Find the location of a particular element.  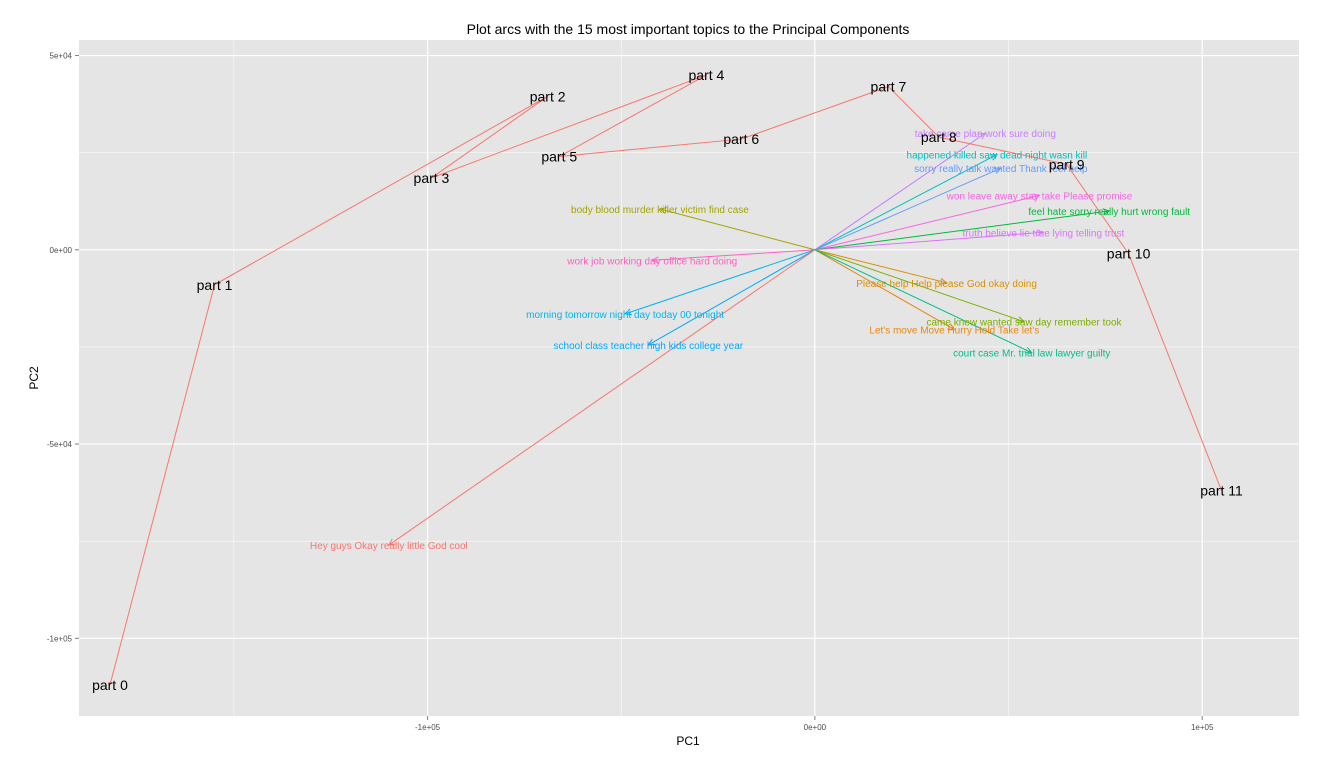

part-label: part 1 is located at coordinates (215, 285).